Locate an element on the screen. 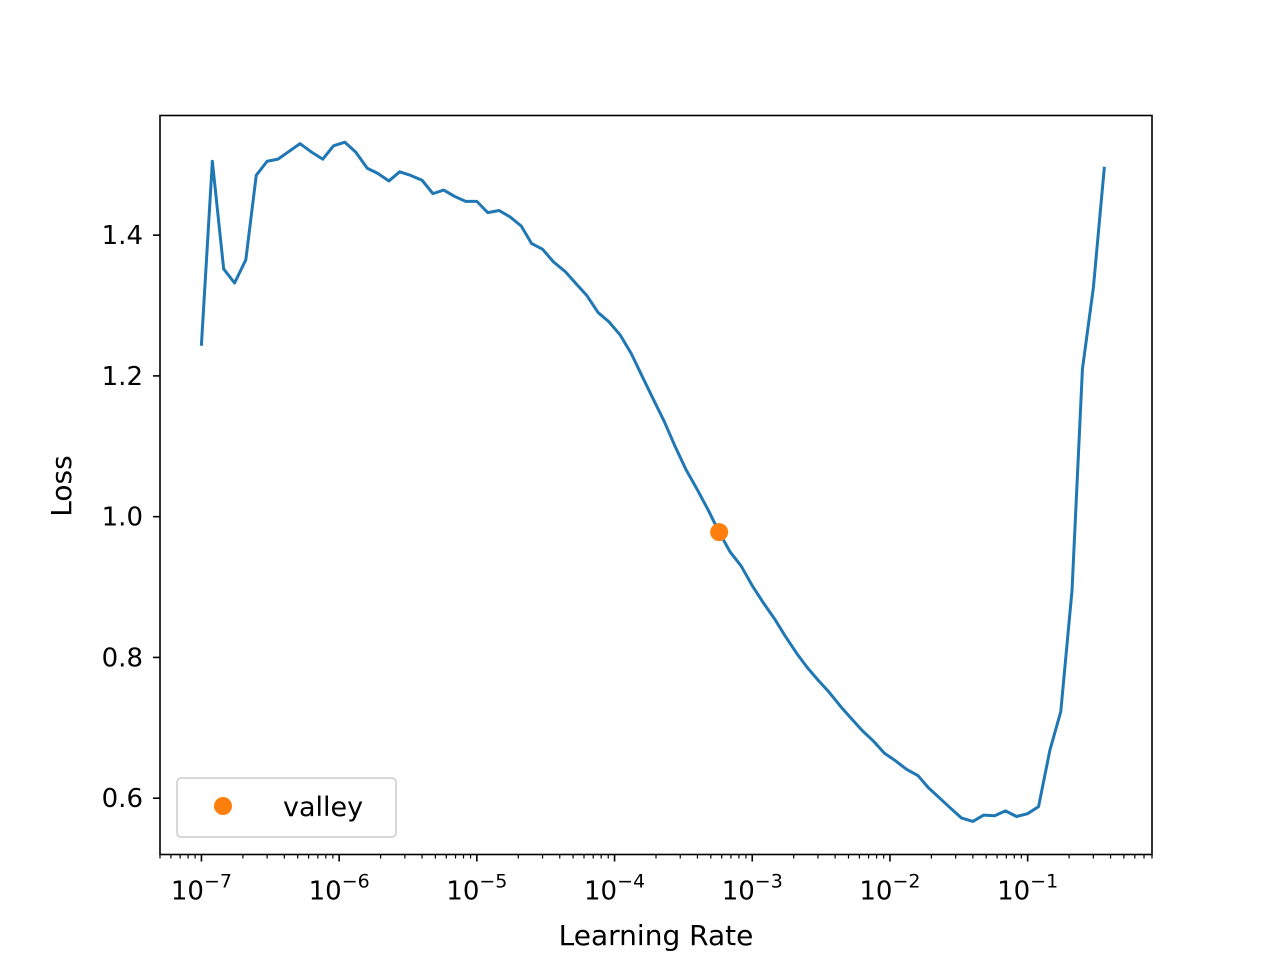 This screenshot has height=960, width=1280. legend-box is located at coordinates (286, 807).